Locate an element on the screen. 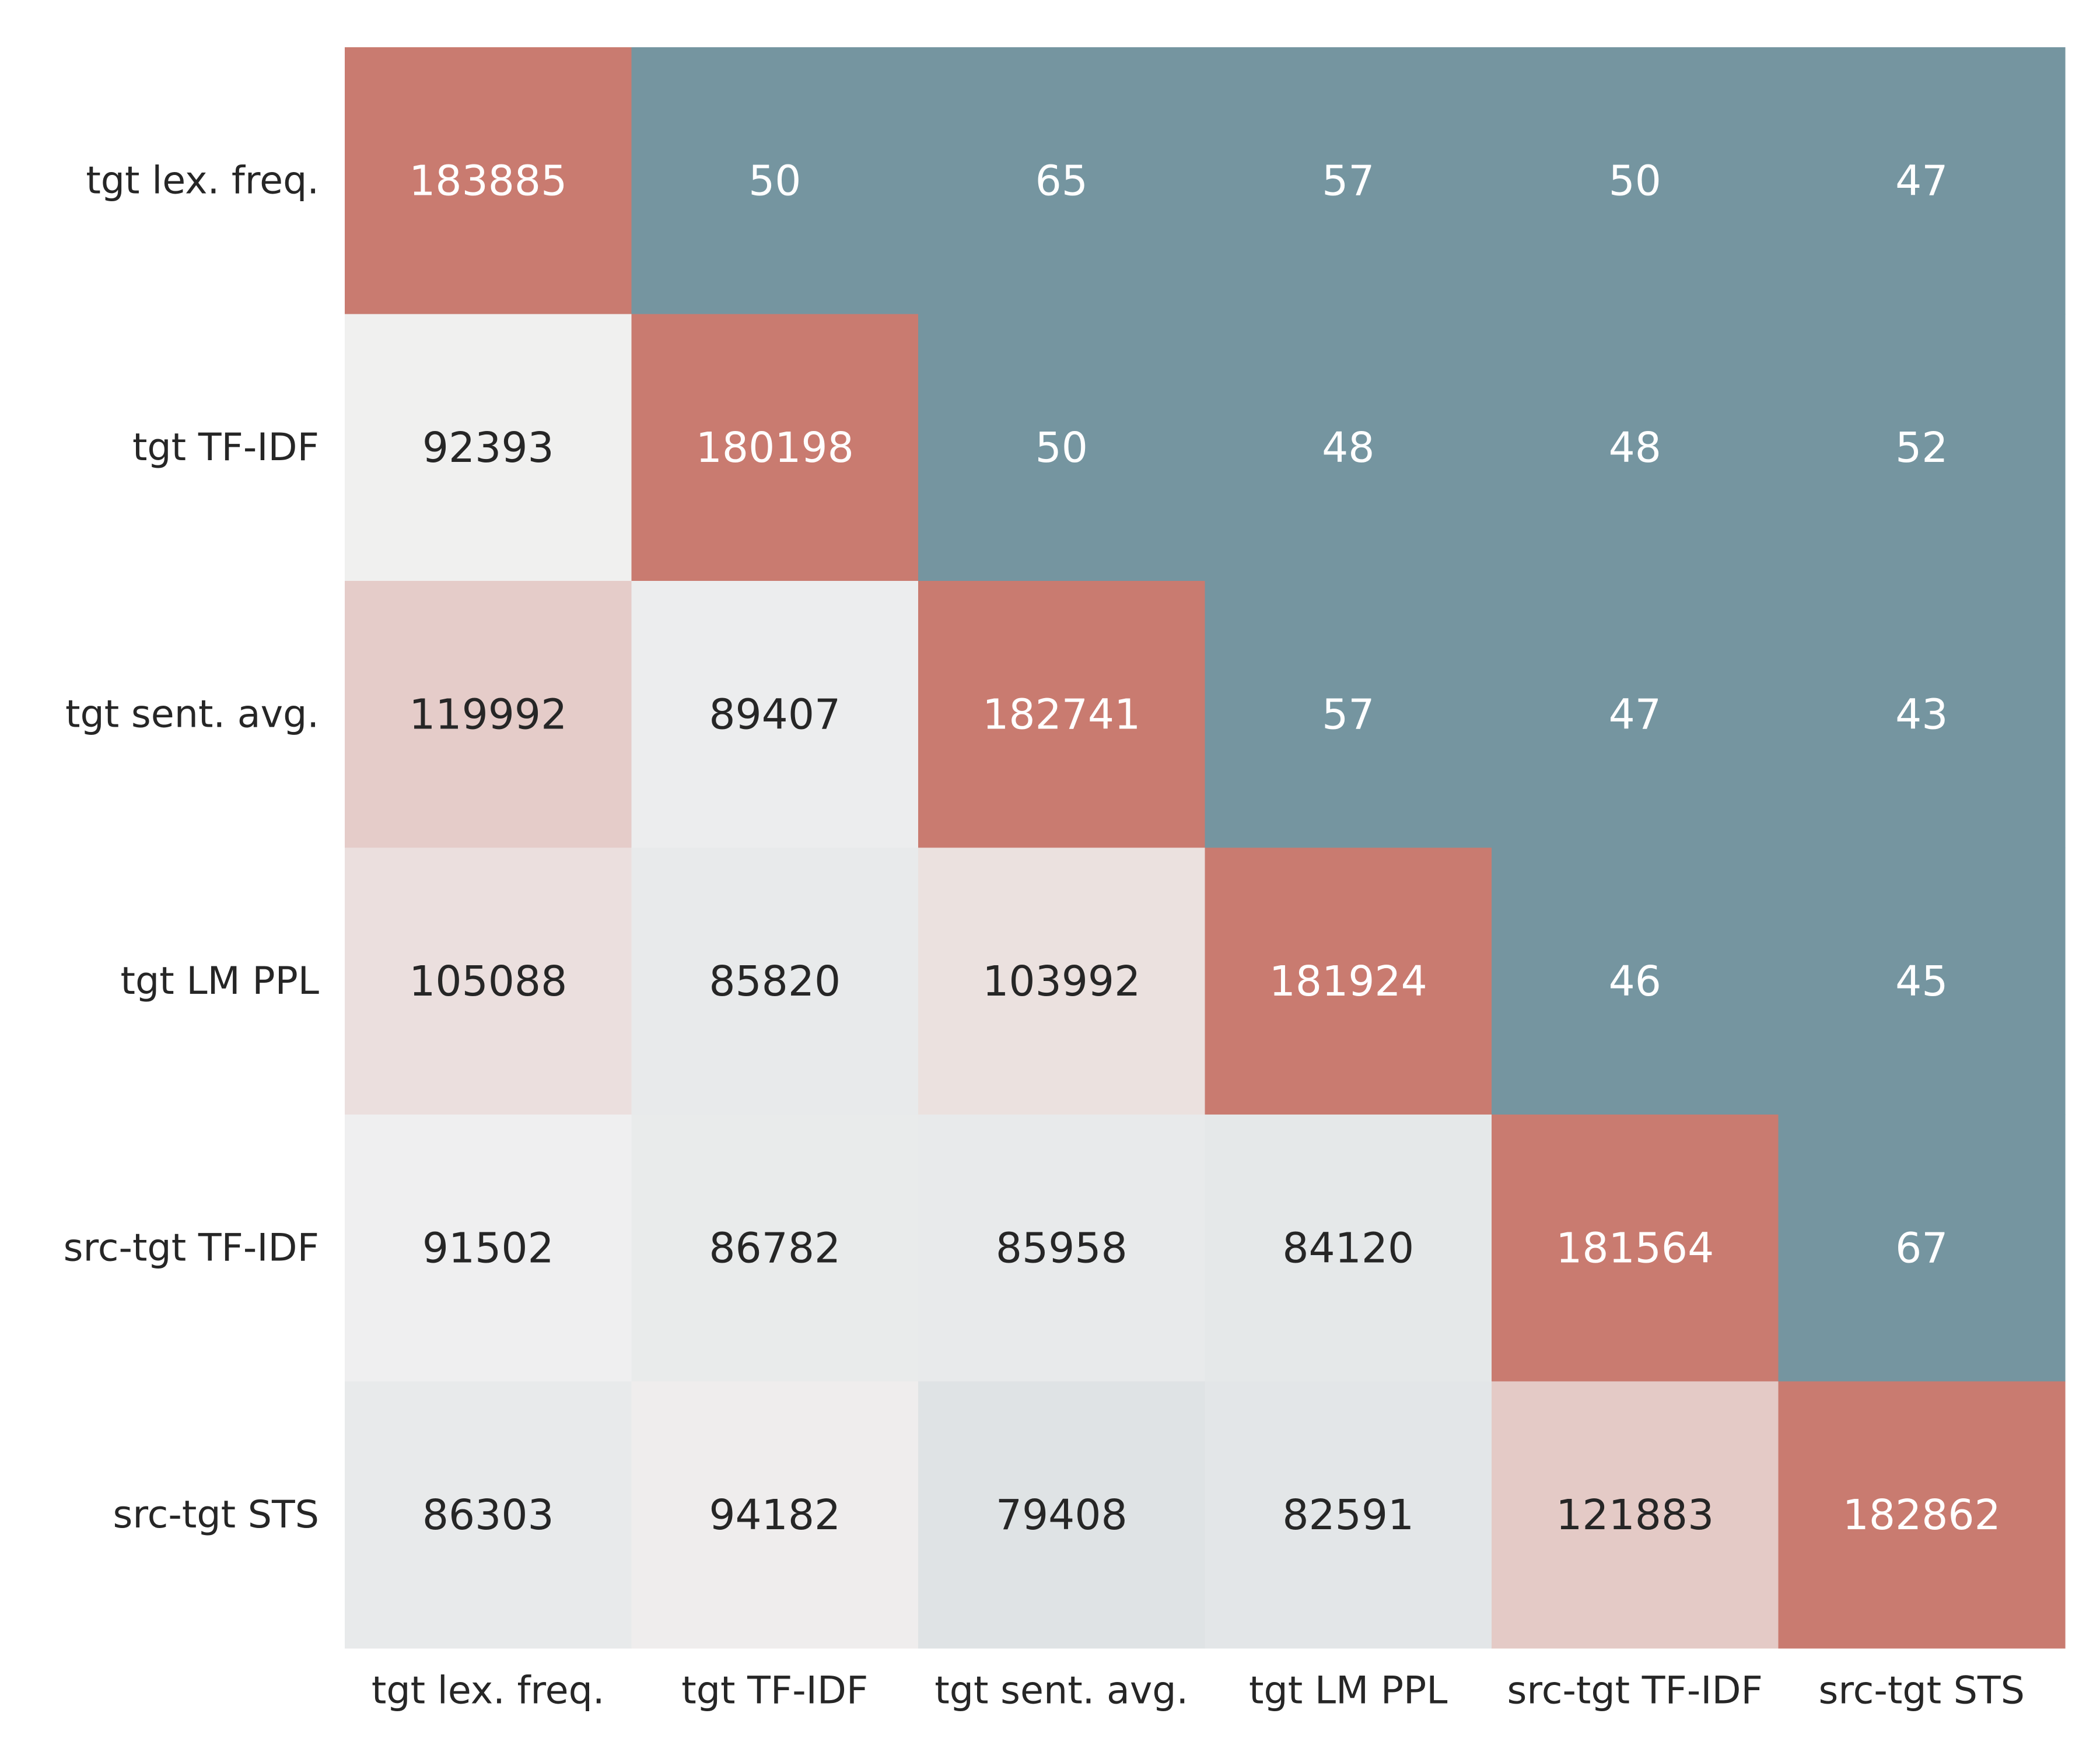  cell-value-label-r0-c2: 65 is located at coordinates (1061, 180).